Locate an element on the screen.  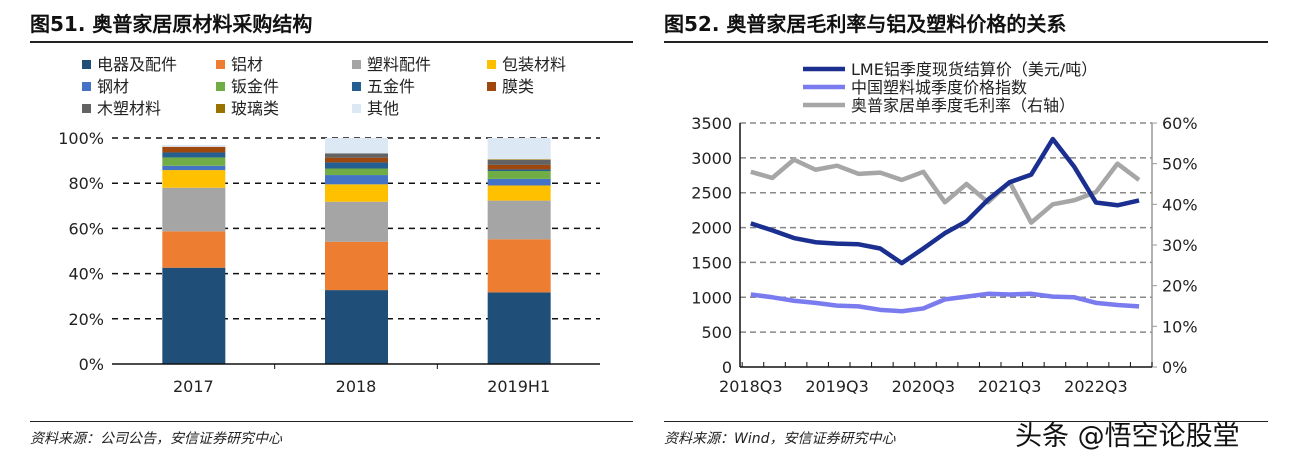
legend-label: 包装材料 is located at coordinates (534, 64).